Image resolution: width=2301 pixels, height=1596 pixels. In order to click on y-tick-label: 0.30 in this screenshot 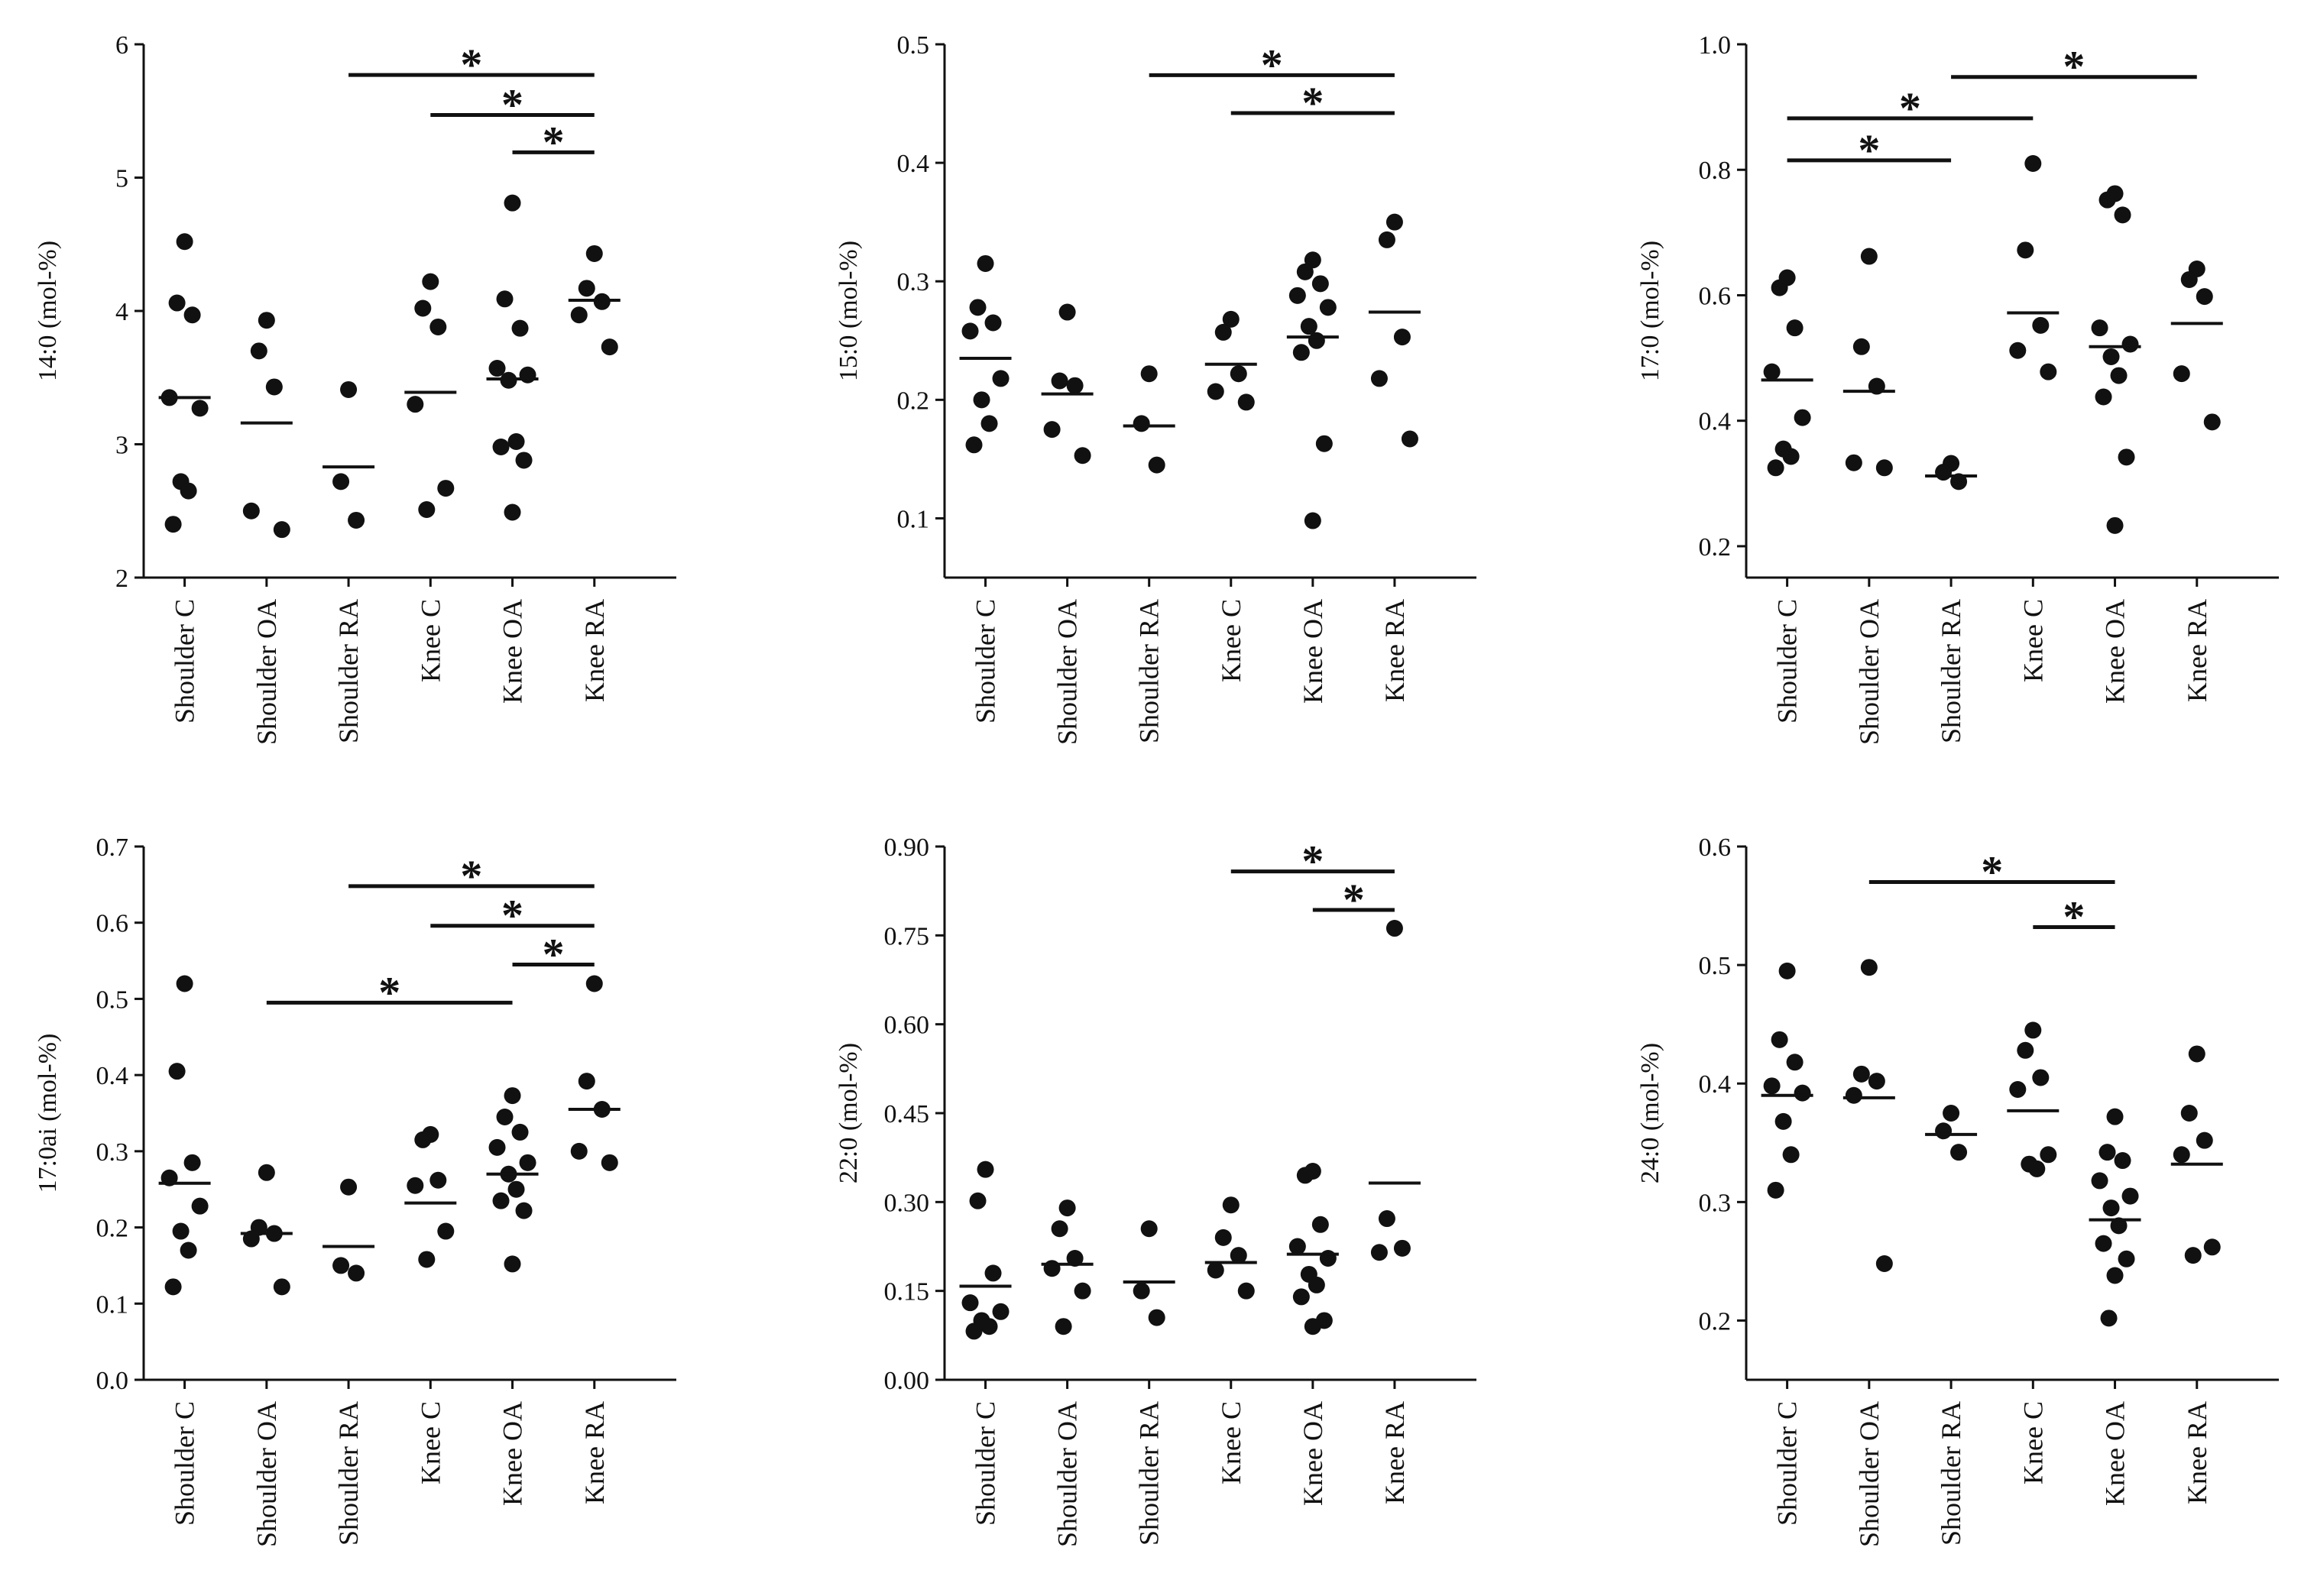, I will do `click(907, 1203)`.